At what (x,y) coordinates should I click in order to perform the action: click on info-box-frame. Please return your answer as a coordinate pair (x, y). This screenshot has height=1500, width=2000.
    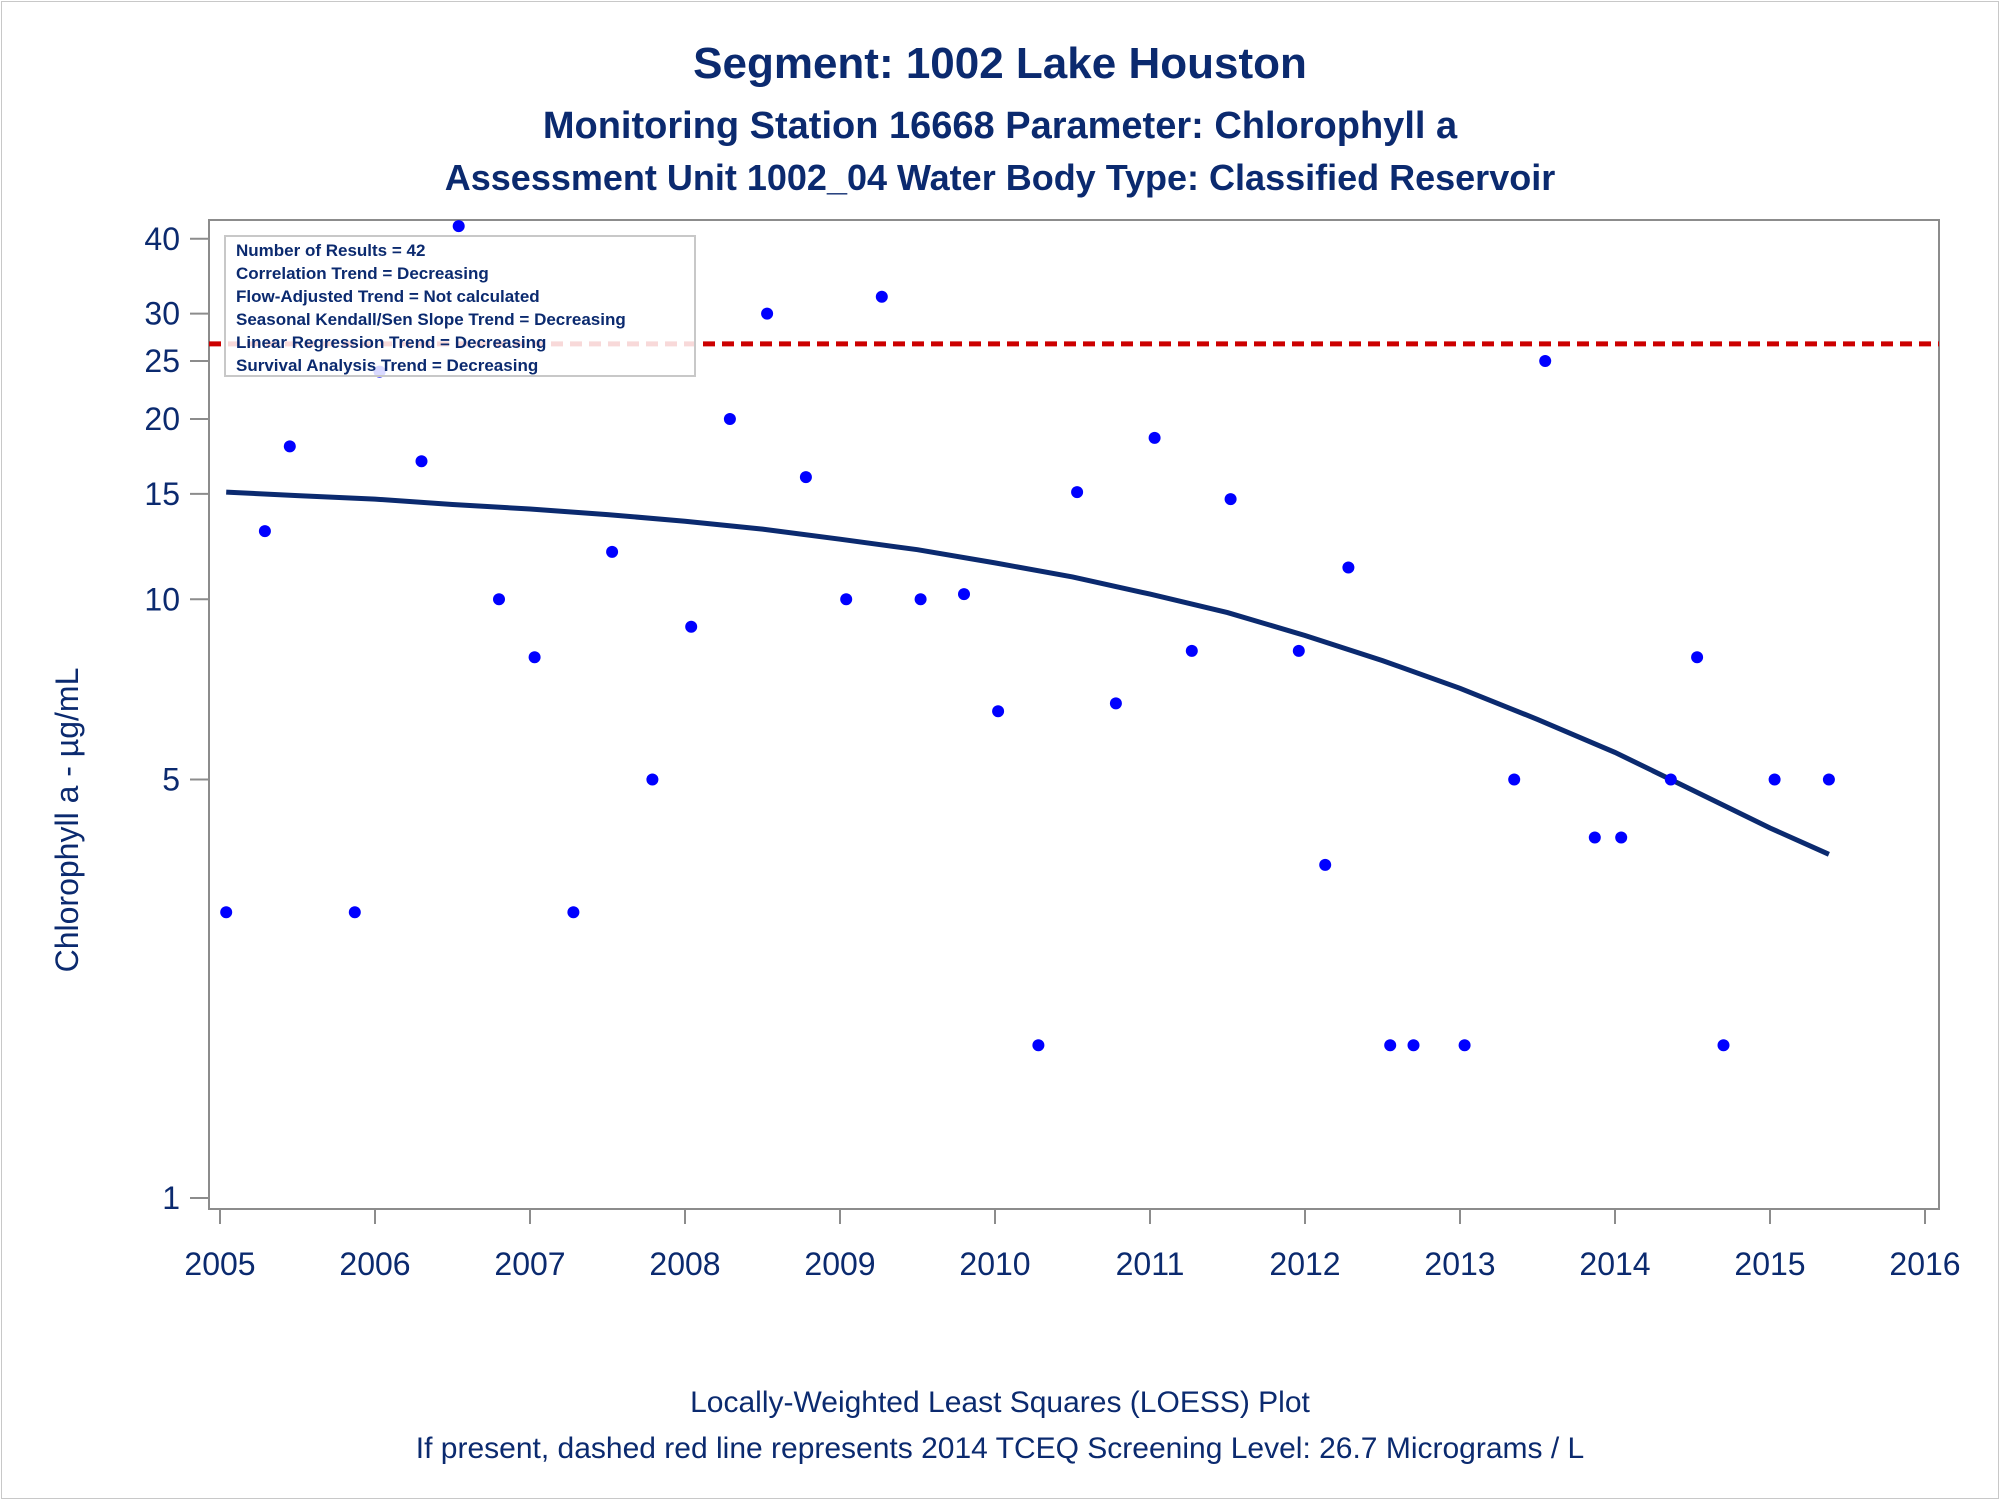
    Looking at the image, I should click on (460, 306).